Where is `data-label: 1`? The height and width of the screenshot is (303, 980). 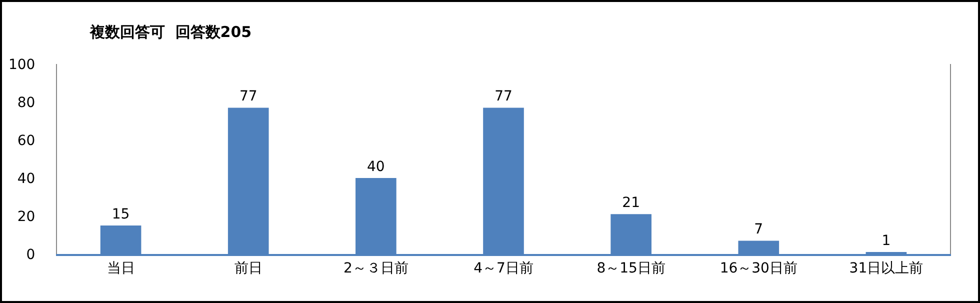
data-label: 1 is located at coordinates (886, 241).